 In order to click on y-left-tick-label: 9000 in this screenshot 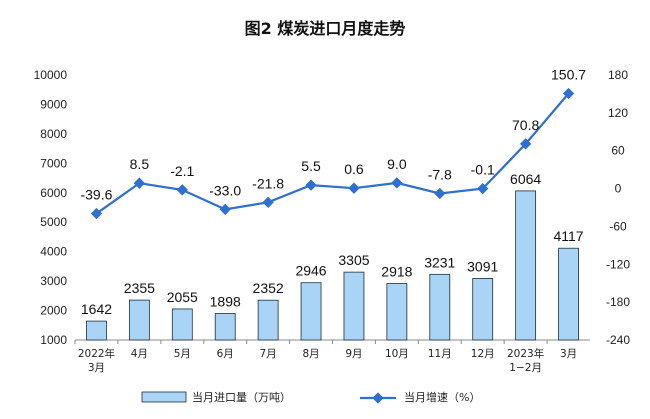, I will do `click(53, 104)`.